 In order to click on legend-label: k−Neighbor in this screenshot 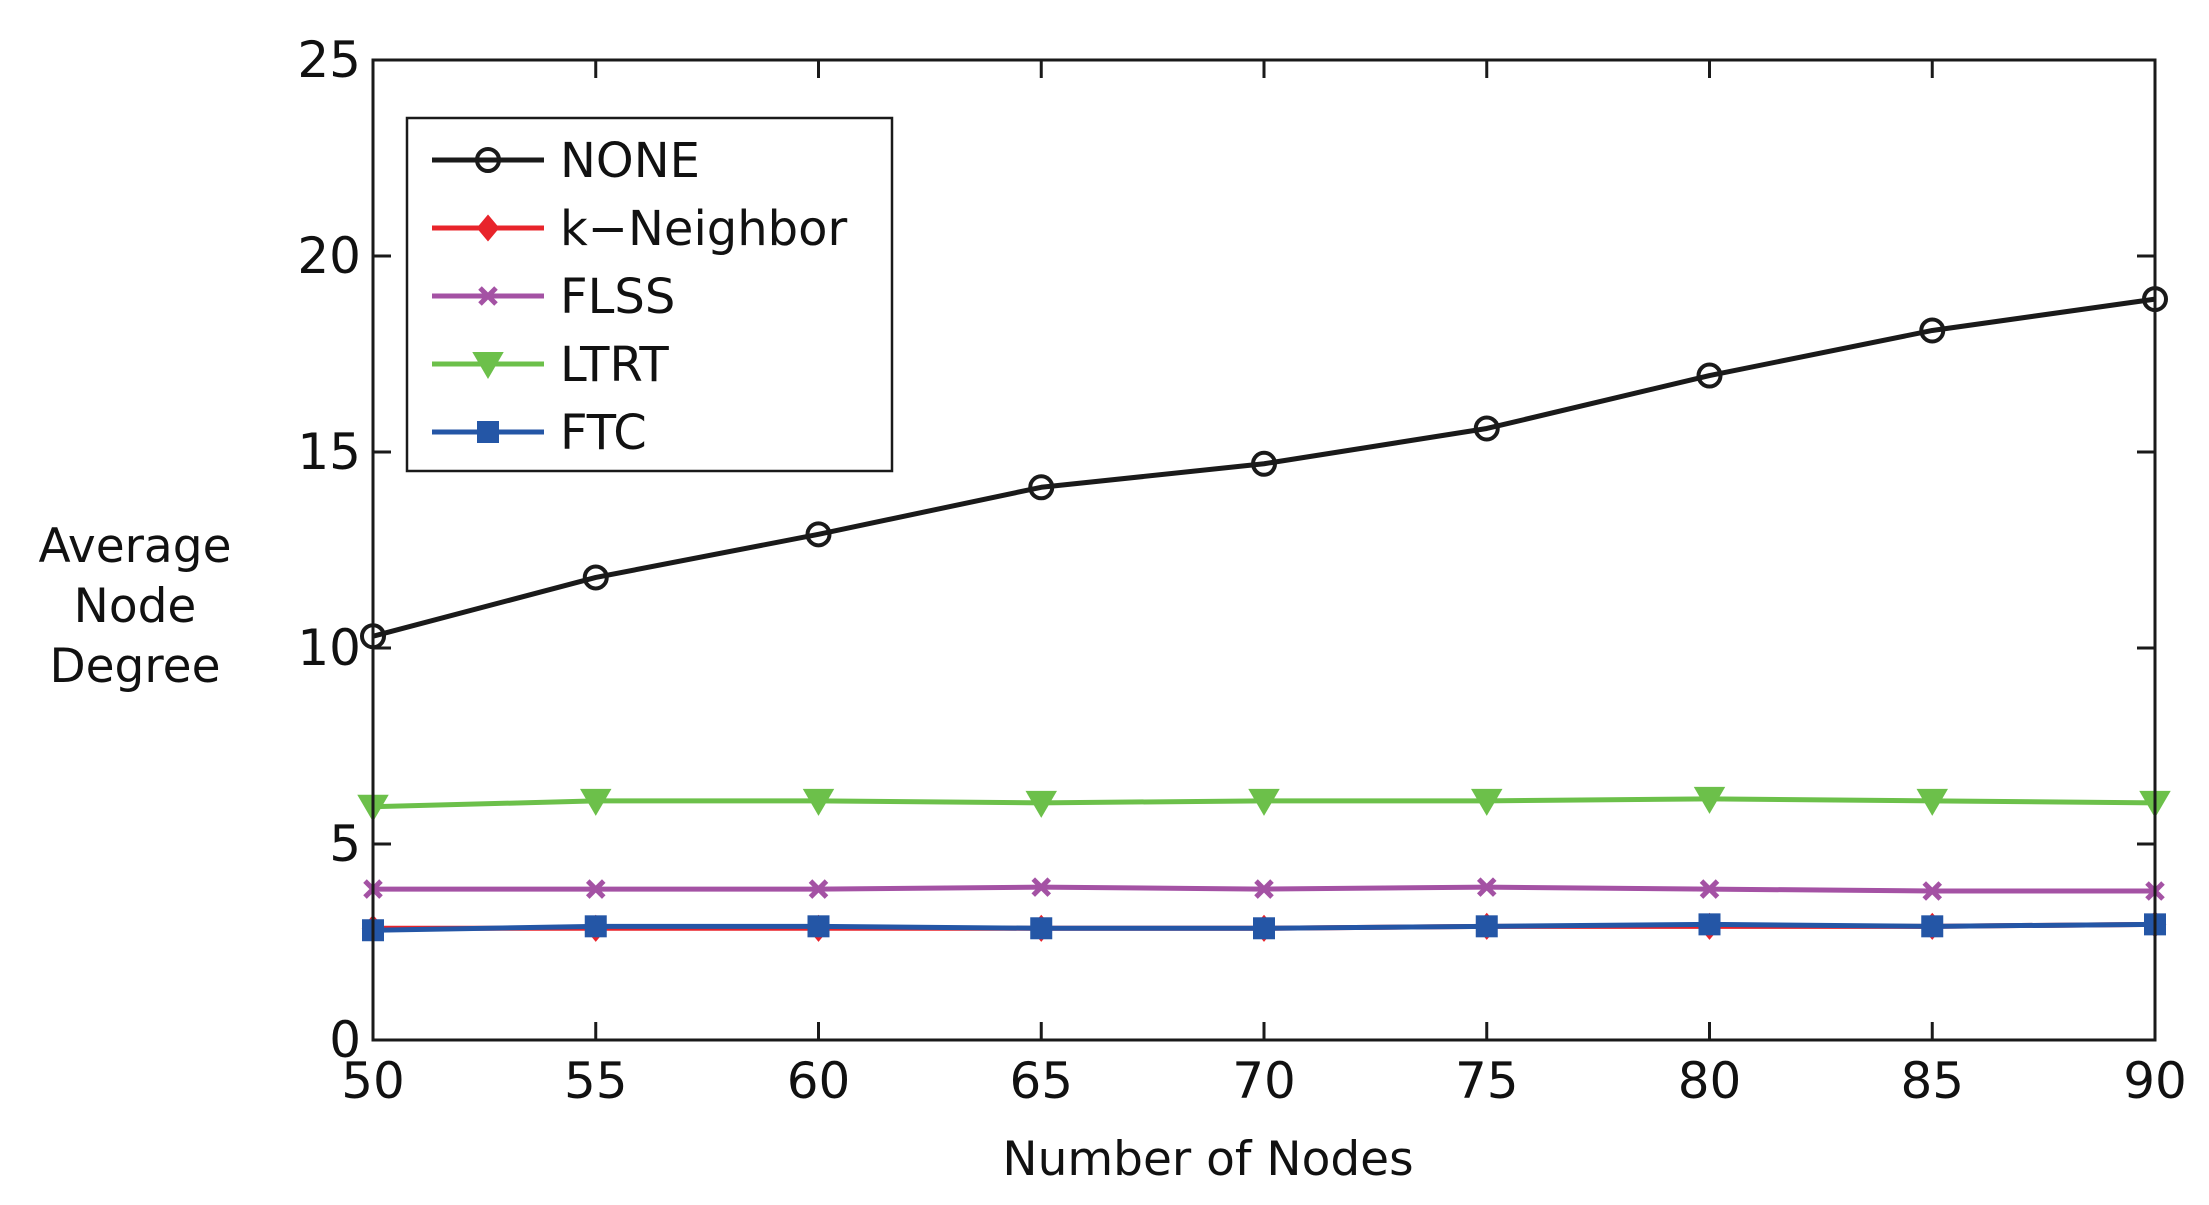, I will do `click(704, 229)`.